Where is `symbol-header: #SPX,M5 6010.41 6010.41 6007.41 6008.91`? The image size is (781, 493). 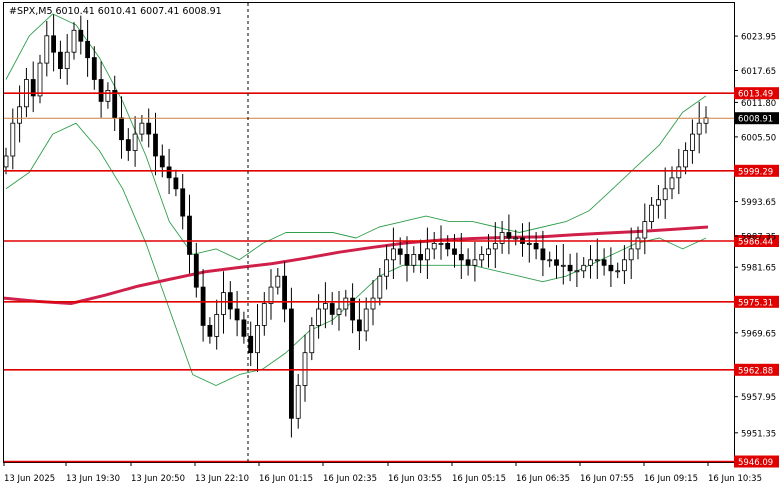
symbol-header: #SPX,M5 6010.41 6010.41 6007.41 6008.91 is located at coordinates (115, 11).